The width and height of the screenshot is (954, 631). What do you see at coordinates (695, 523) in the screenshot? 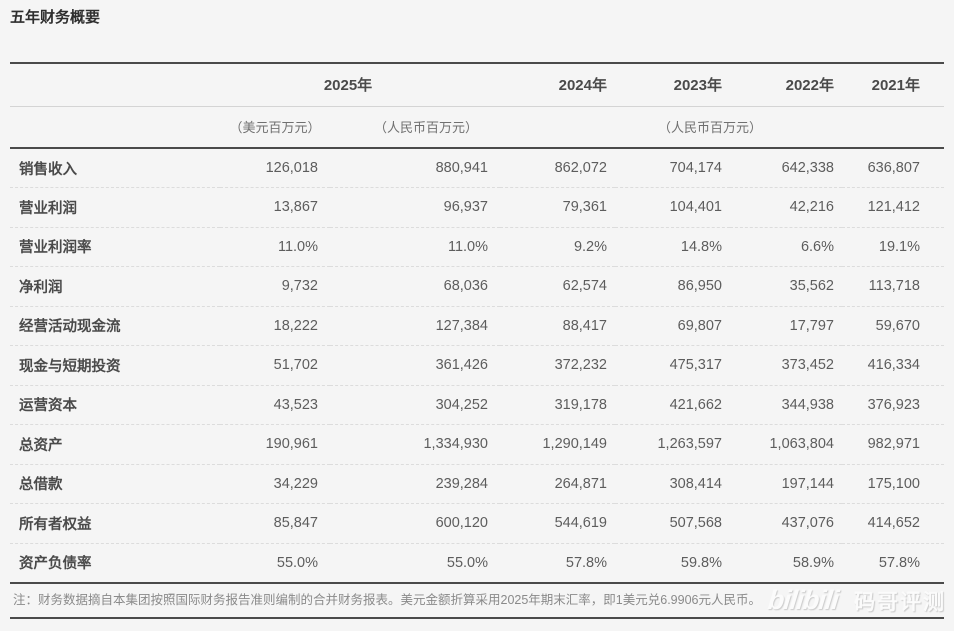
I see `cell-value: 507,568` at bounding box center [695, 523].